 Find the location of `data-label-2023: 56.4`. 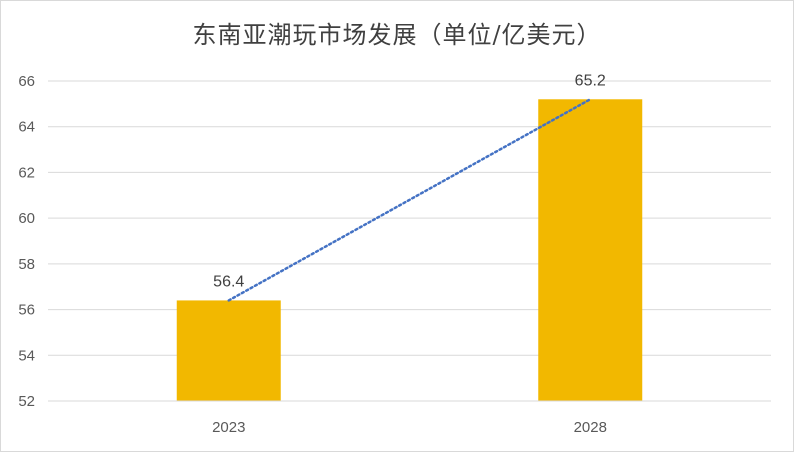

data-label-2023: 56.4 is located at coordinates (228, 281).